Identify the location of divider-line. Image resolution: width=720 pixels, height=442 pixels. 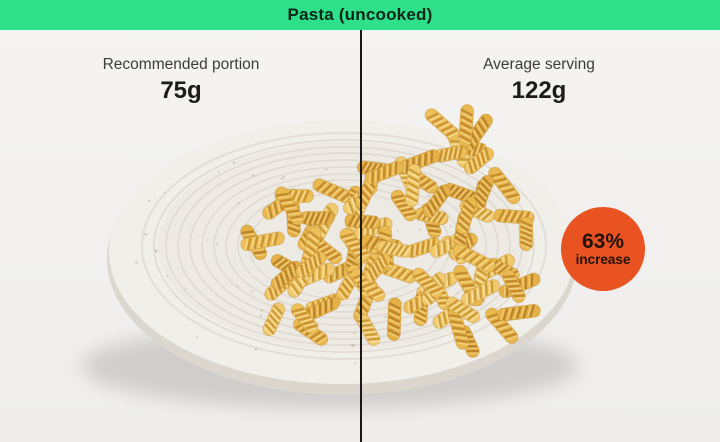
(361, 236).